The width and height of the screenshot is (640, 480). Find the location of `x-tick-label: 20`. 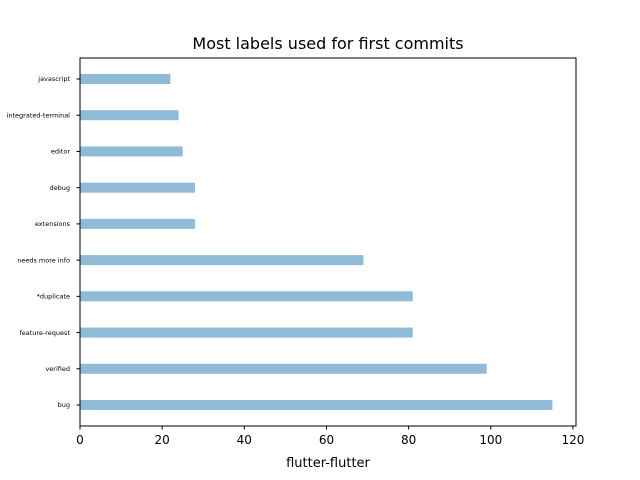

x-tick-label: 20 is located at coordinates (162, 440).